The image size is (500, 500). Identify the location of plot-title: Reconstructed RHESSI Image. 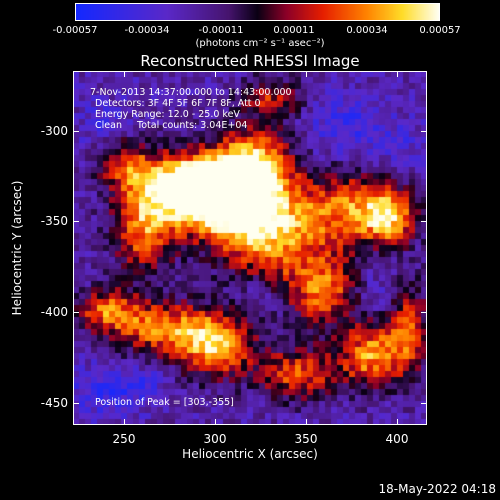
(250, 61).